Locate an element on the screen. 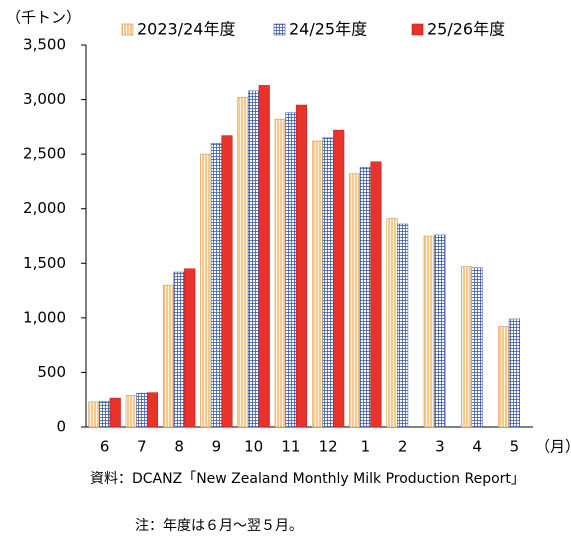 Image resolution: width=571 pixels, height=540 pixels. legend-label: 25/26年度 is located at coordinates (466, 29).